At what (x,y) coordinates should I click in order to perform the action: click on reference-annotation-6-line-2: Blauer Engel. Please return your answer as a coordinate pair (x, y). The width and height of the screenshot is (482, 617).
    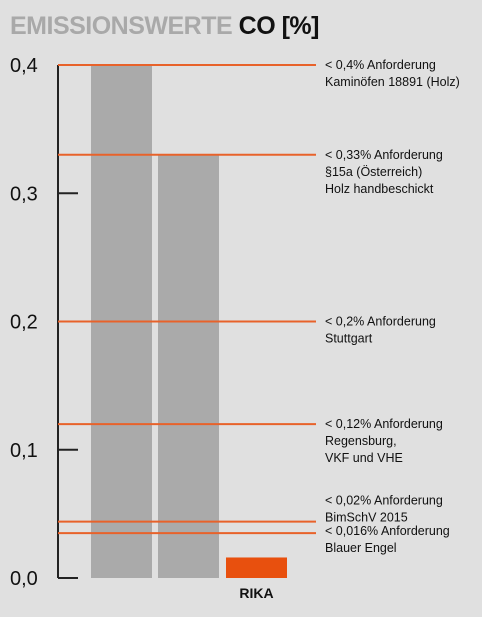
    Looking at the image, I should click on (361, 548).